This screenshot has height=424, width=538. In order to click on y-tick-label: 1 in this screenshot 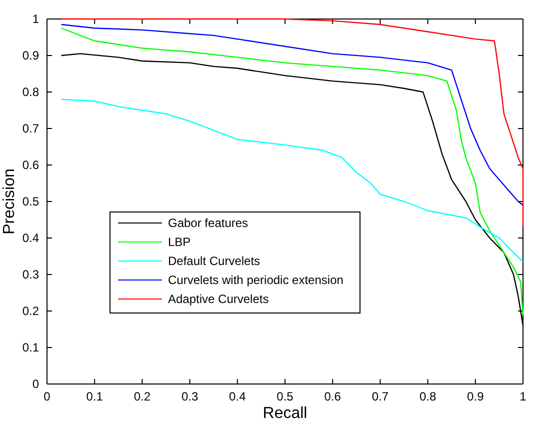, I will do `click(36, 19)`.